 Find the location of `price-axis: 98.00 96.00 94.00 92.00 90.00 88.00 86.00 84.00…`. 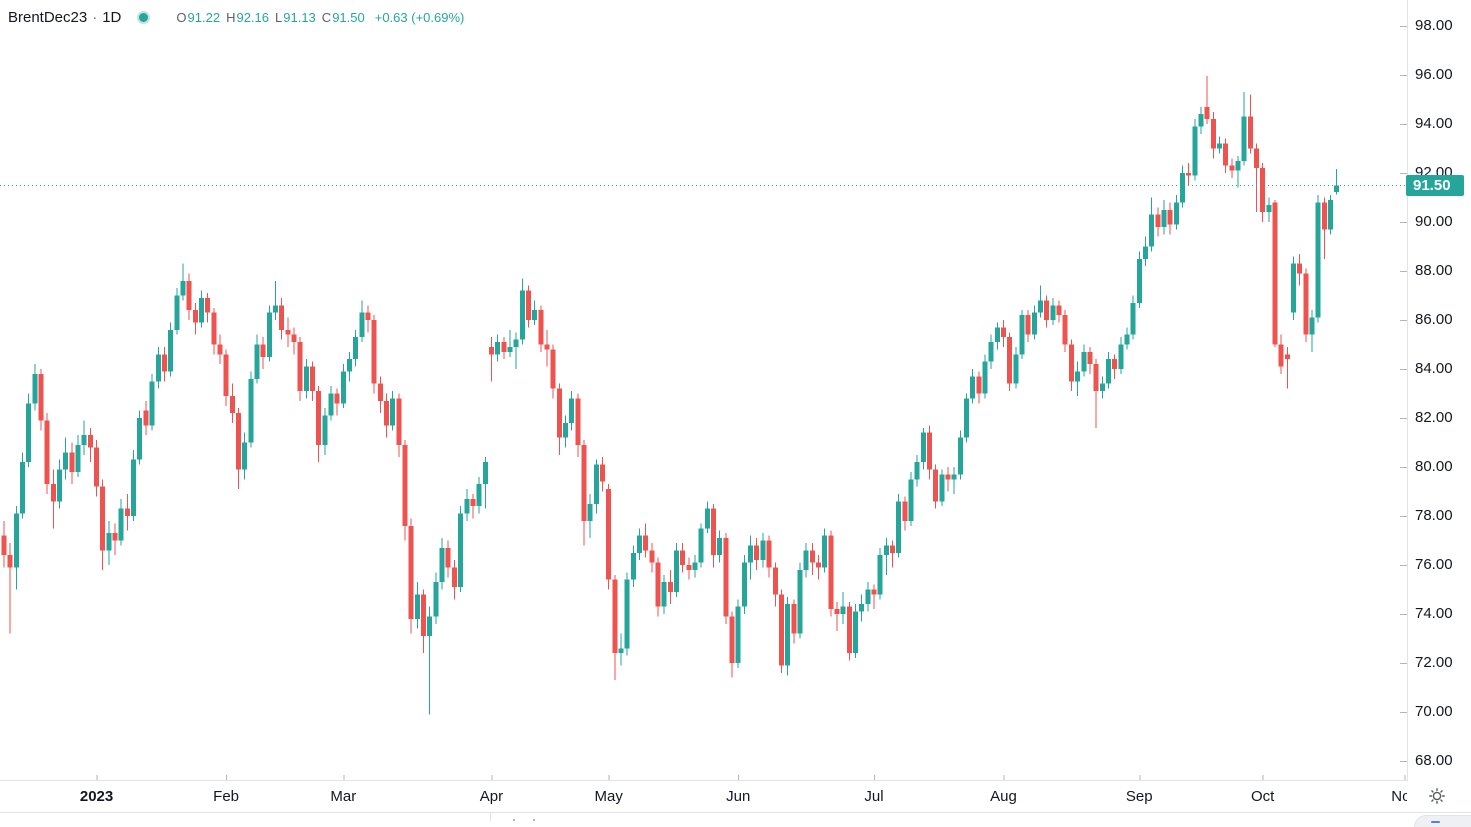

price-axis: 98.00 96.00 94.00 92.00 90.00 88.00 86.00 84.00… is located at coordinates (1439, 406).